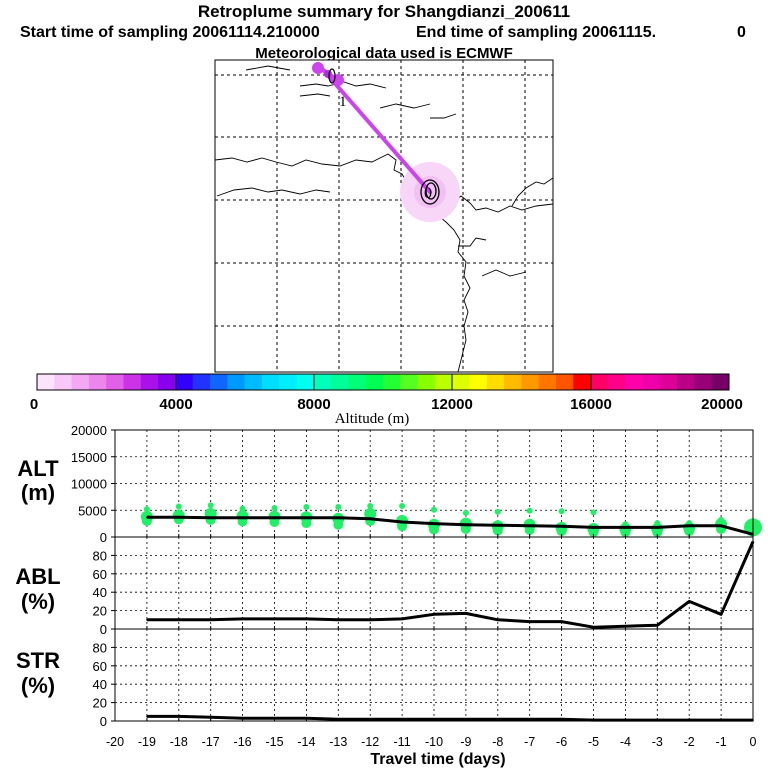  What do you see at coordinates (721, 742) in the screenshot?
I see `xtick-label: -1` at bounding box center [721, 742].